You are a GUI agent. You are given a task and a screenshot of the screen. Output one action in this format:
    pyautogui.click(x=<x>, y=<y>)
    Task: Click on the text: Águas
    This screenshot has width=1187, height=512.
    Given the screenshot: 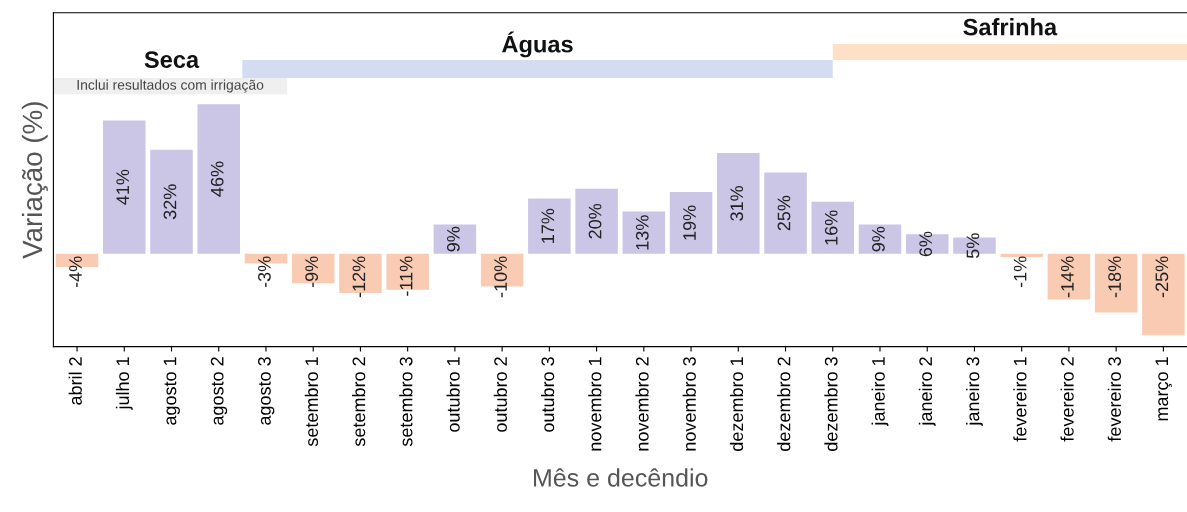 What is the action you would take?
    pyautogui.click(x=537, y=44)
    